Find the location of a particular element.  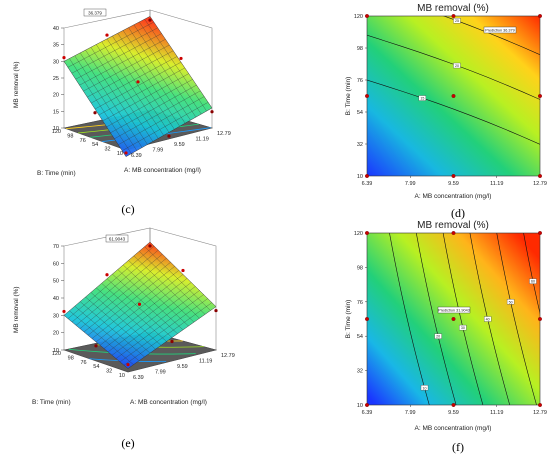

contour-label: 25 is located at coordinates (457, 21).